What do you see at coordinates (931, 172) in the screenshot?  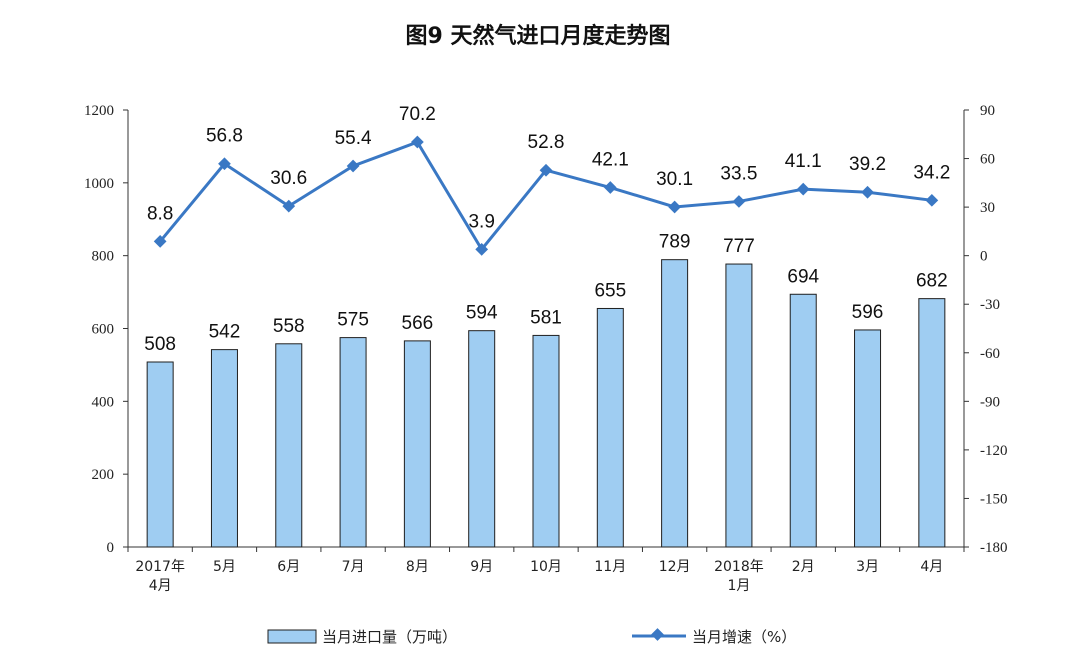 I see `line-value-label: 34.2` at bounding box center [931, 172].